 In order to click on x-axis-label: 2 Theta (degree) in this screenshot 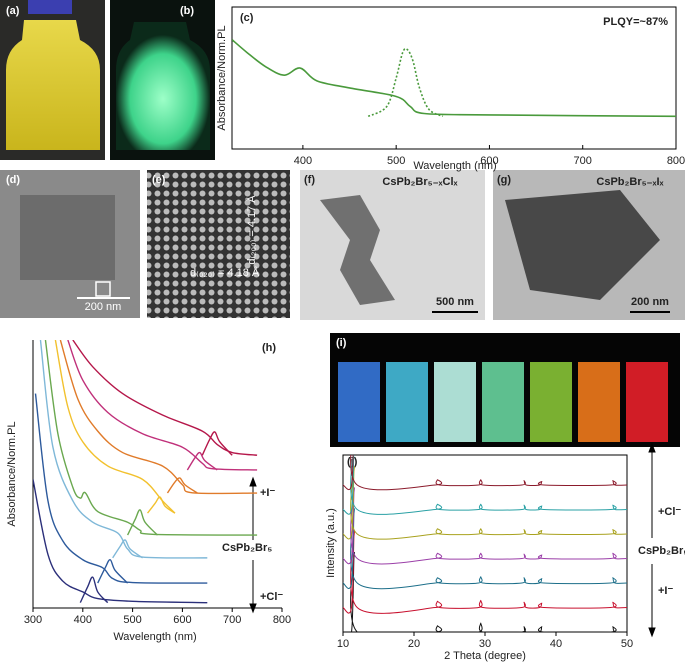, I will do `click(485, 656)`.